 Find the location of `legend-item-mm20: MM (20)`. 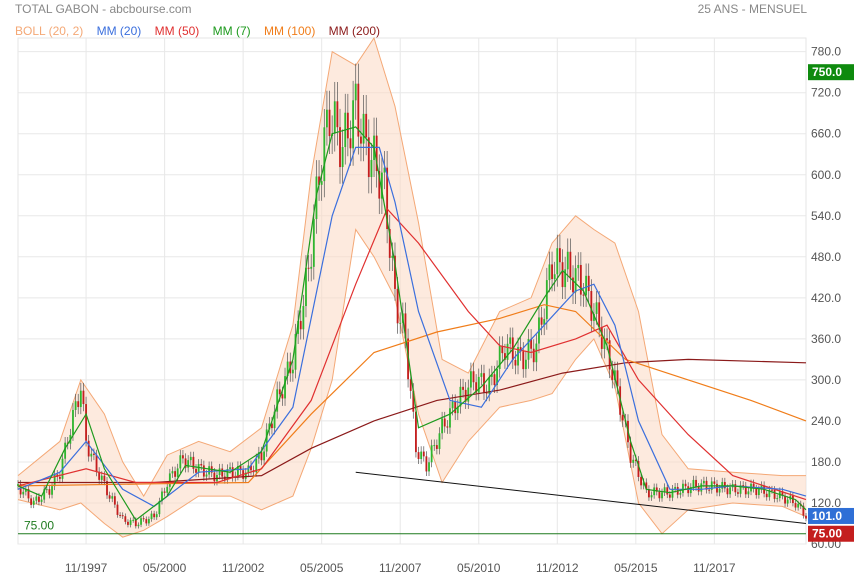

legend-item-mm20: MM (20) is located at coordinates (119, 31).